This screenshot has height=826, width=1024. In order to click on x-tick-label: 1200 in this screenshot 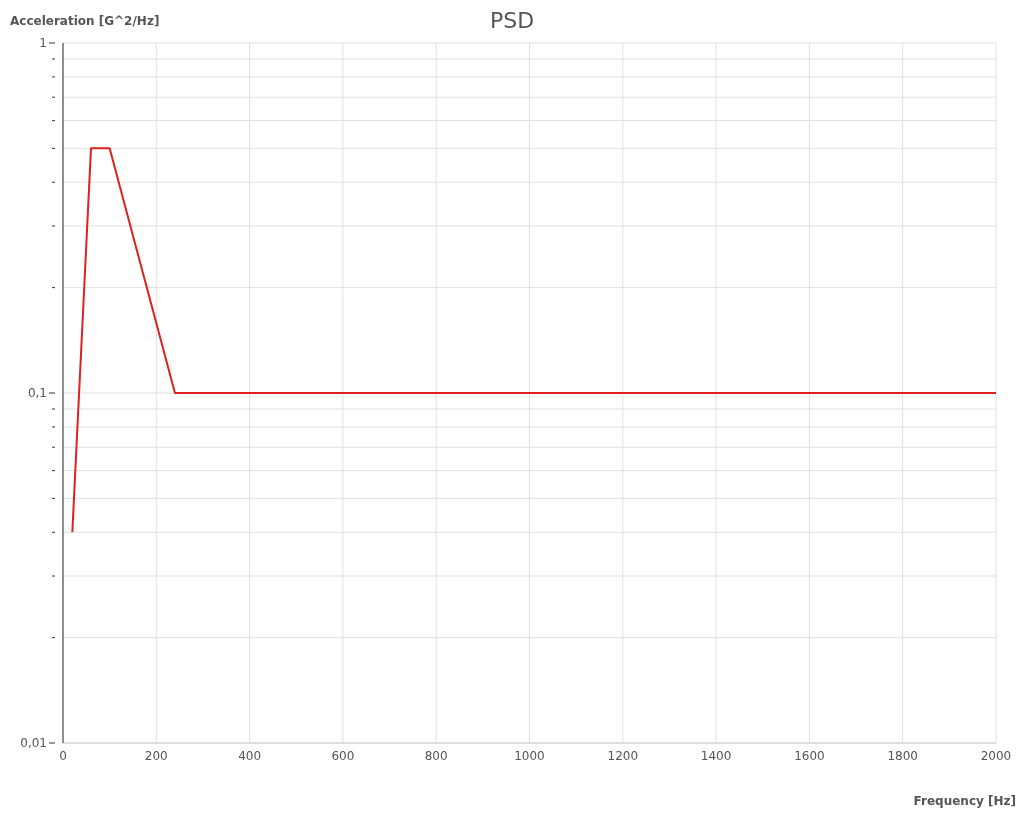, I will do `click(623, 755)`.